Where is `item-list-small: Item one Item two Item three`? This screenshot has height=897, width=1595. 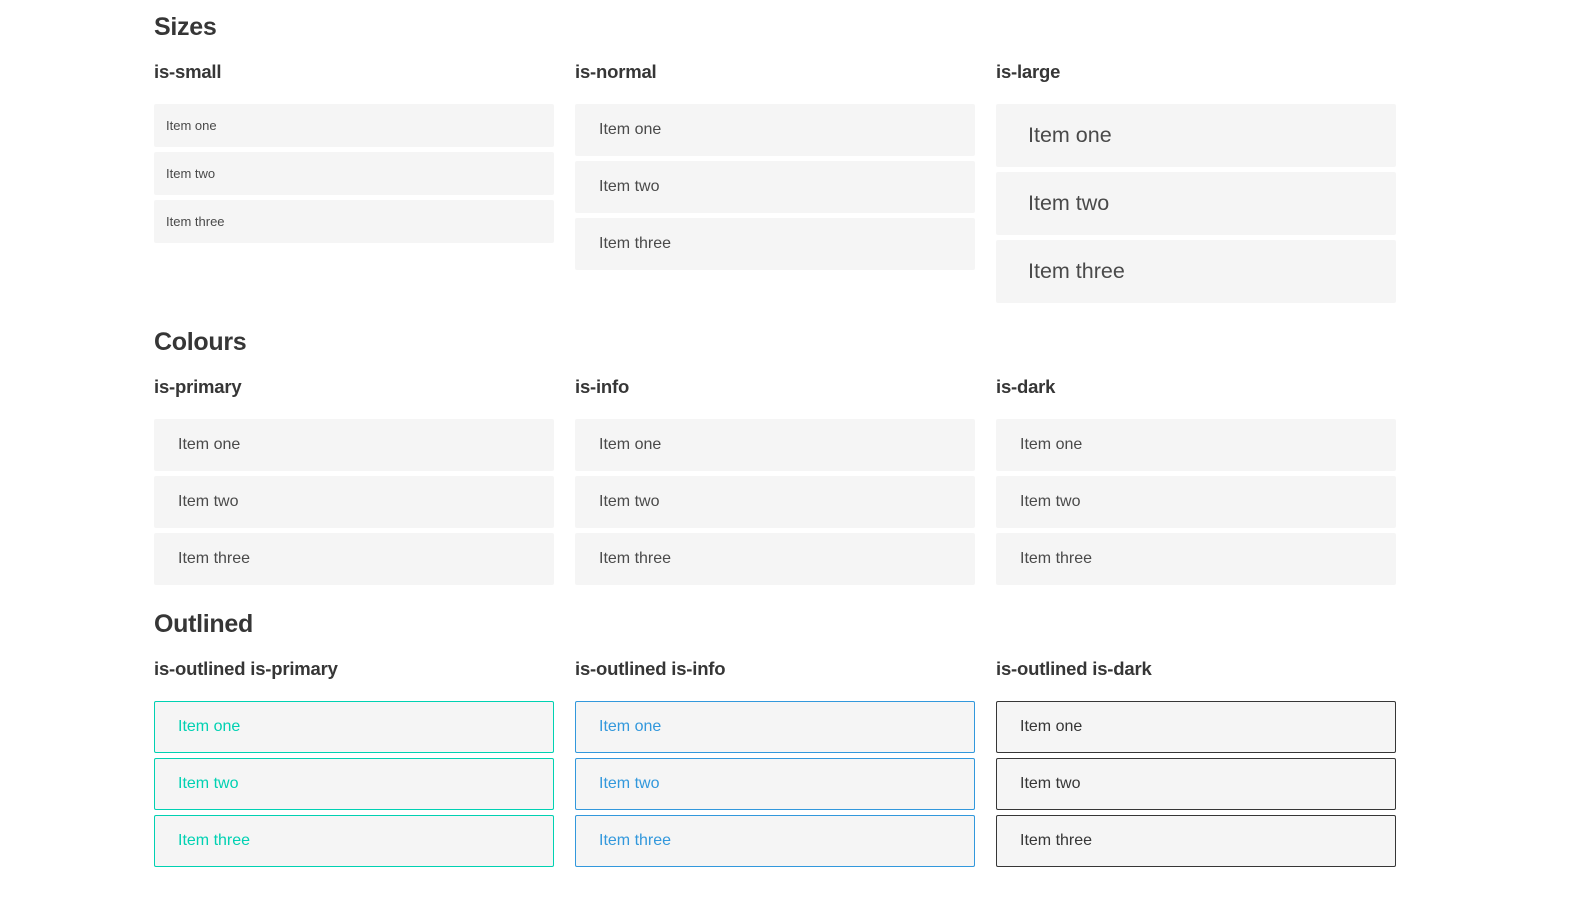
item-list-small: Item one Item two Item three is located at coordinates (354, 173).